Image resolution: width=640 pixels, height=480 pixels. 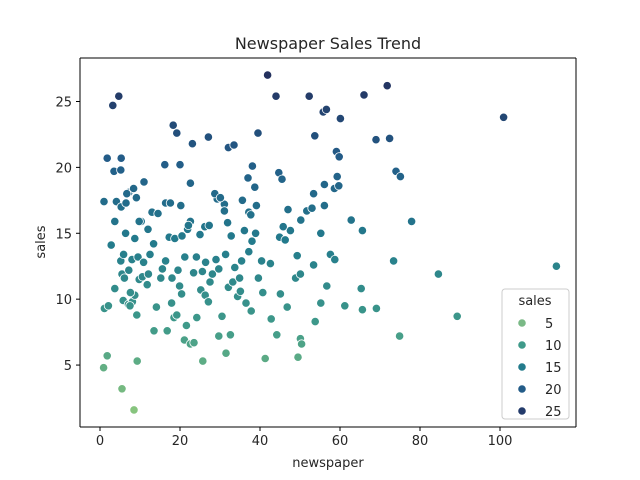 I want to click on legend-label: 25, so click(x=553, y=412).